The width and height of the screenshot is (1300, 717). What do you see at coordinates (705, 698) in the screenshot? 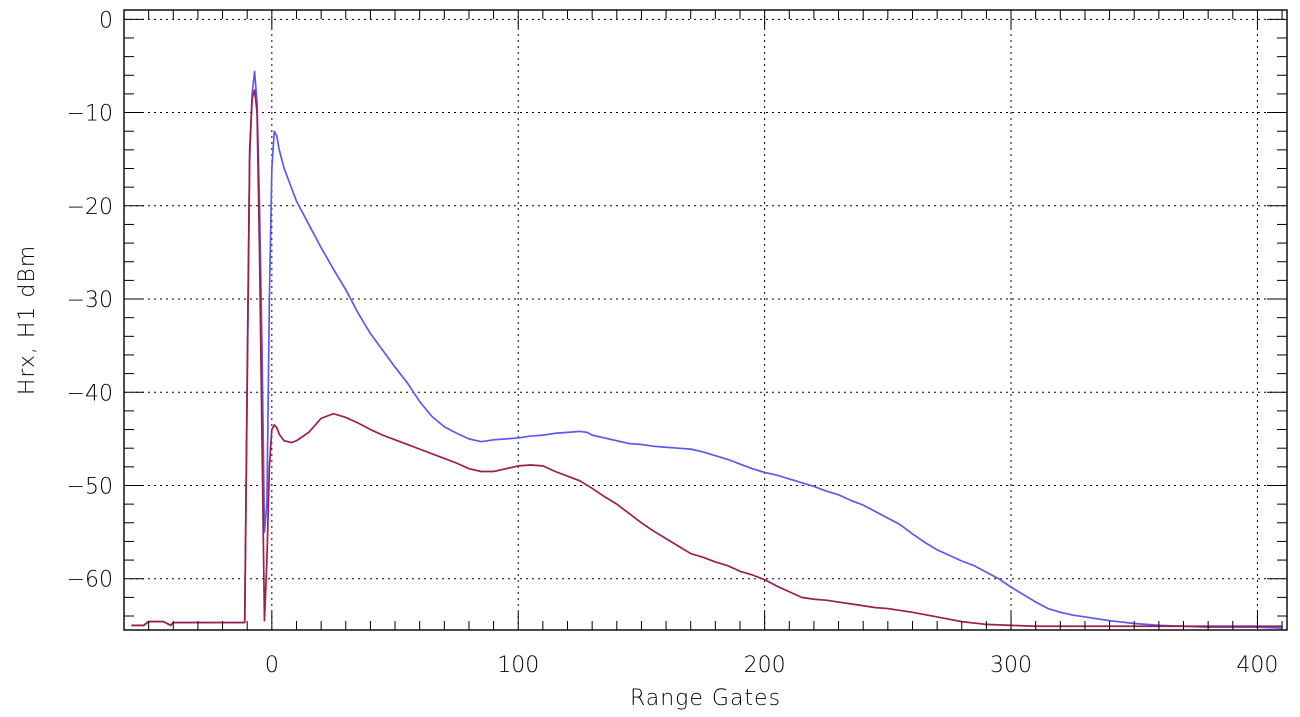
I see `x-axis-title: Range Gates` at bounding box center [705, 698].